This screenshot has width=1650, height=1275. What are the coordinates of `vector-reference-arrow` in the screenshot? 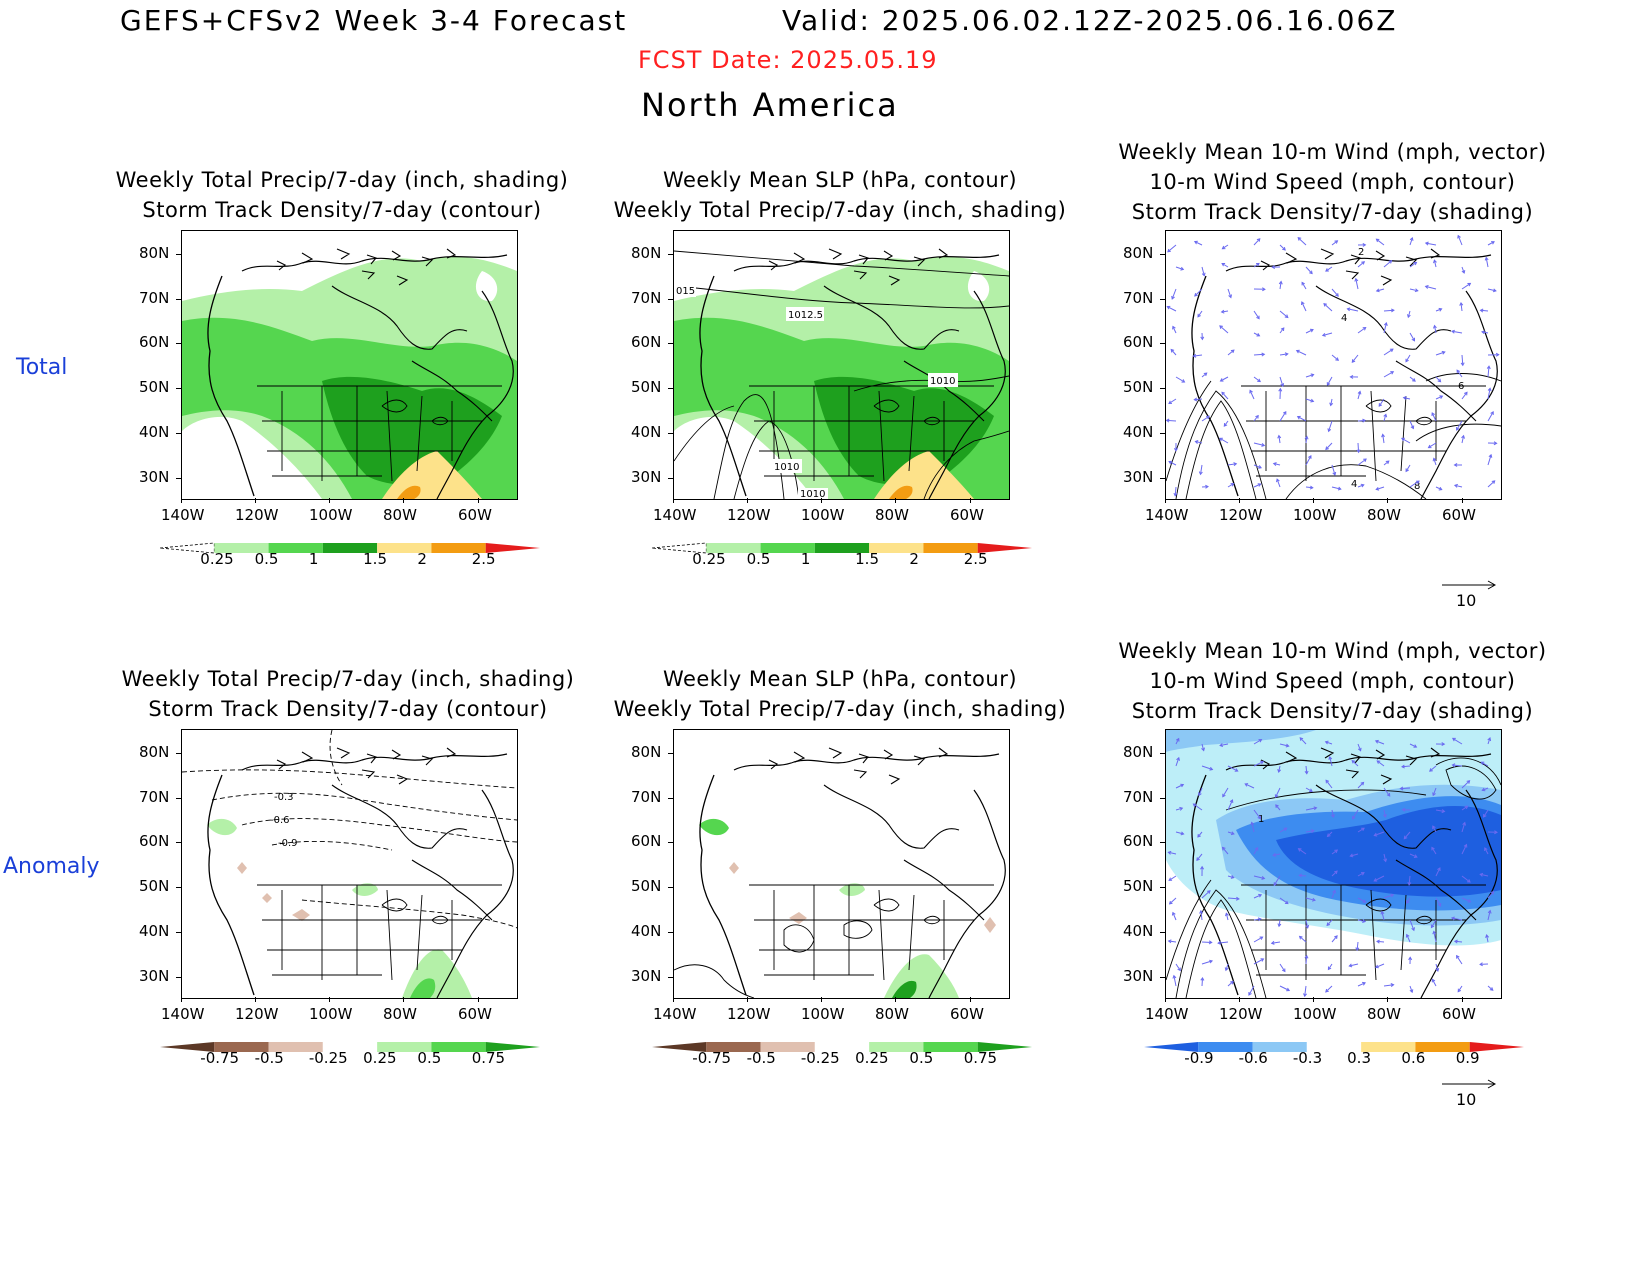 It's located at (1469, 585).